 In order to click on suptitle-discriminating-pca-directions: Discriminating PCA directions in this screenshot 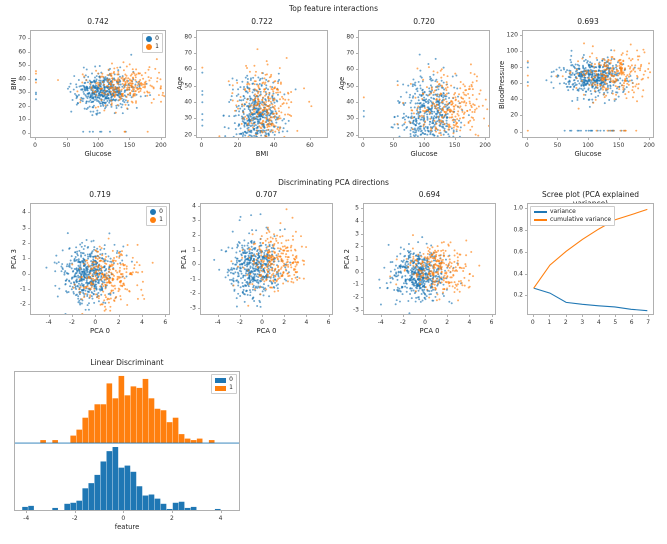, I will do `click(333, 182)`.